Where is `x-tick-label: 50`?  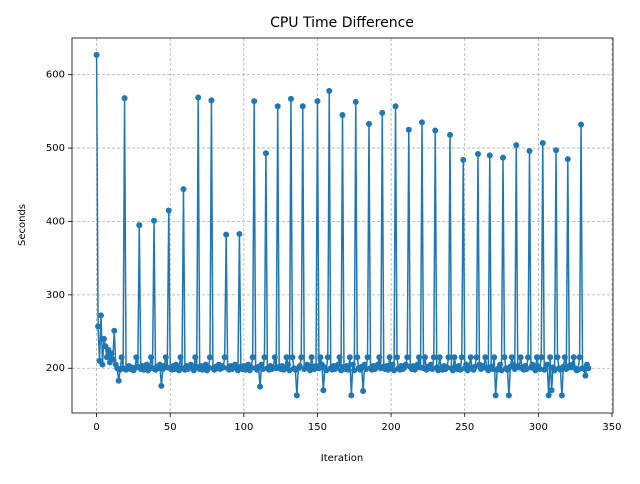
x-tick-label: 50 is located at coordinates (170, 427).